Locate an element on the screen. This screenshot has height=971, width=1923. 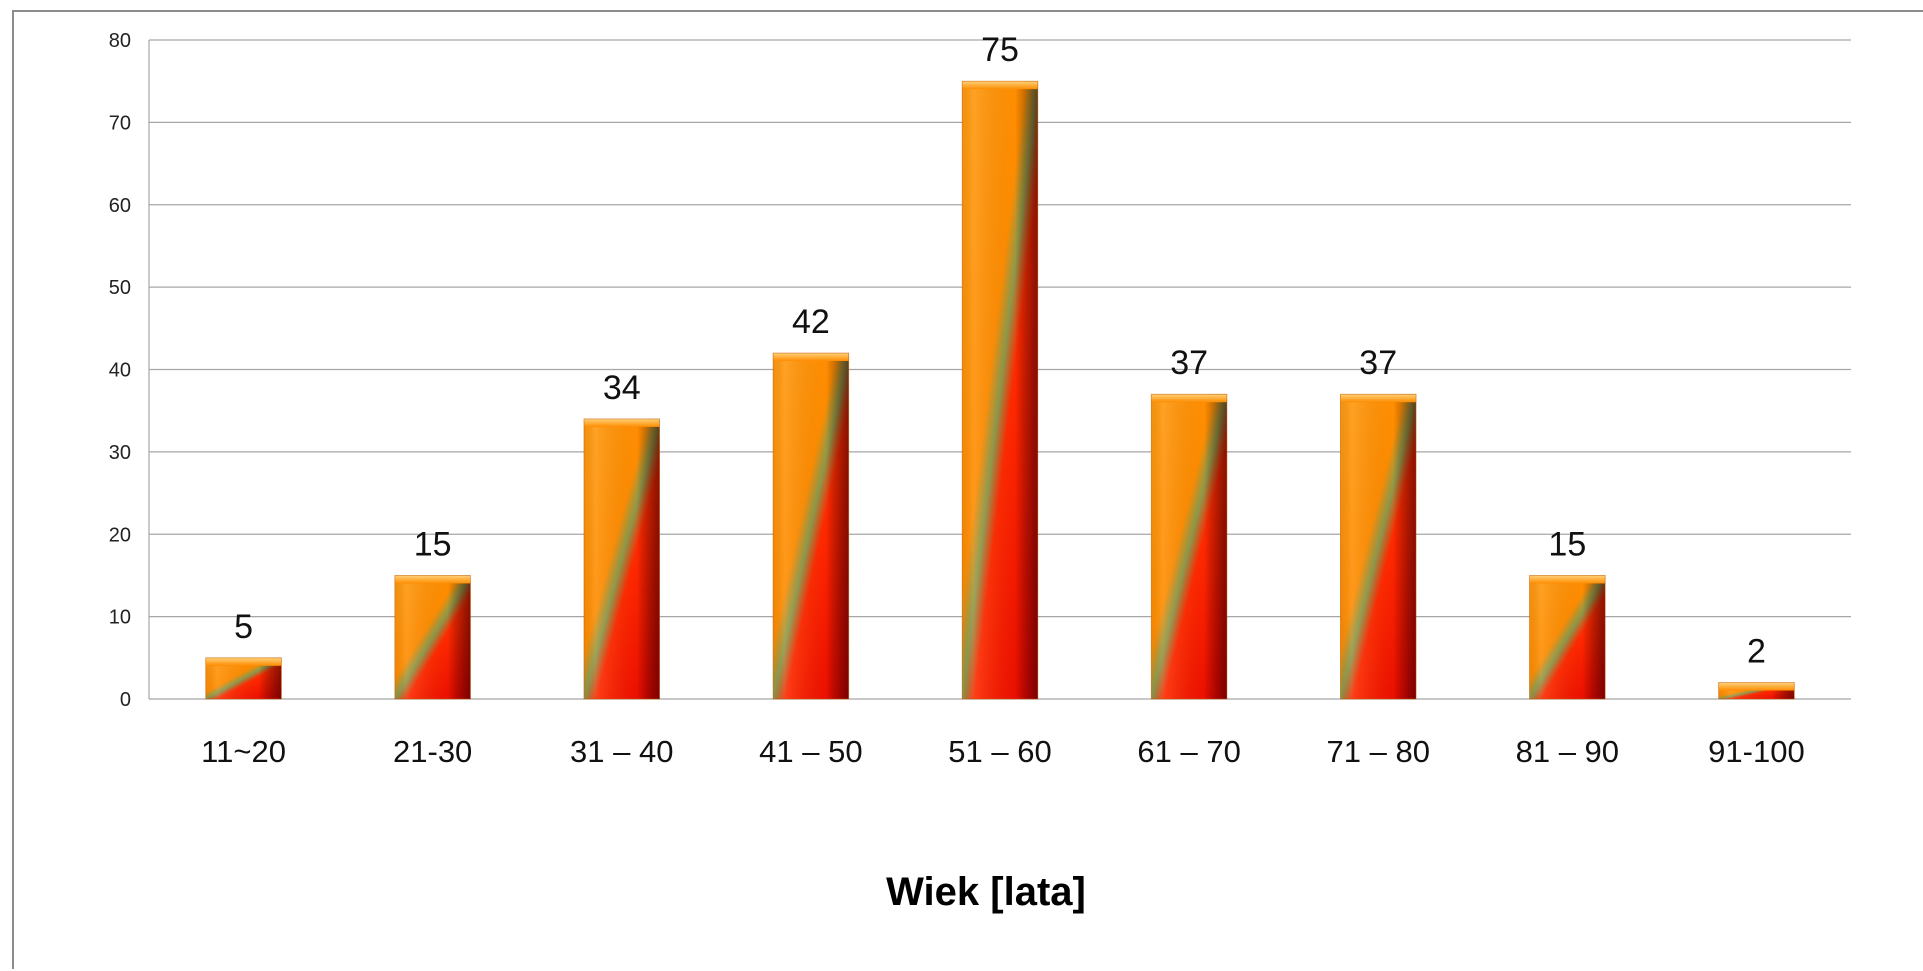
x-tick-label: 41 – 50 is located at coordinates (810, 751).